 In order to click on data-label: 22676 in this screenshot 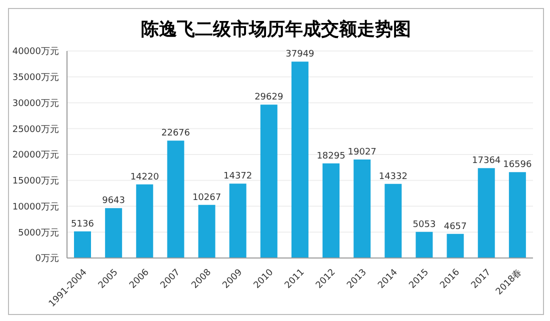, I will do `click(175, 133)`.